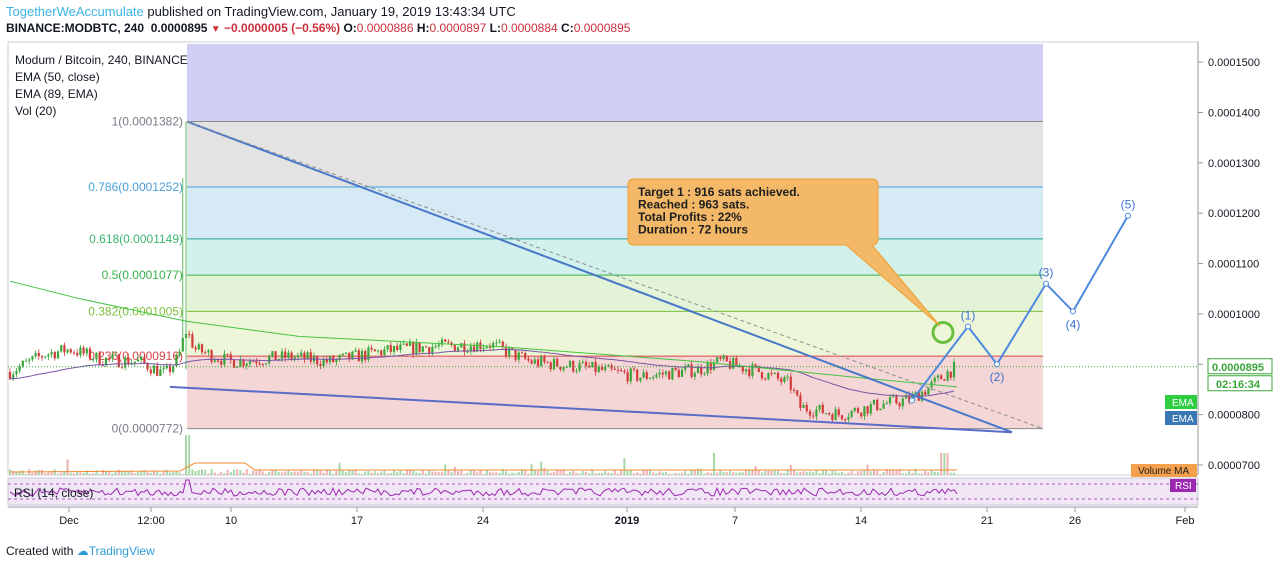 The width and height of the screenshot is (1274, 569). What do you see at coordinates (1185, 521) in the screenshot?
I see `x-tick-label: Feb` at bounding box center [1185, 521].